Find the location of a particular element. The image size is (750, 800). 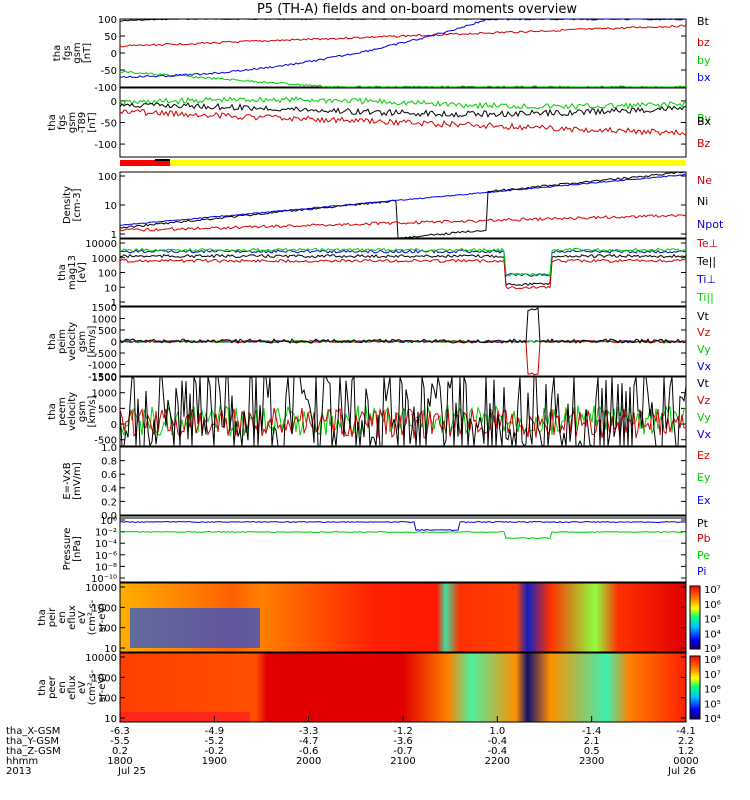

colorbar-label: 10⁷ is located at coordinates (712, 590).